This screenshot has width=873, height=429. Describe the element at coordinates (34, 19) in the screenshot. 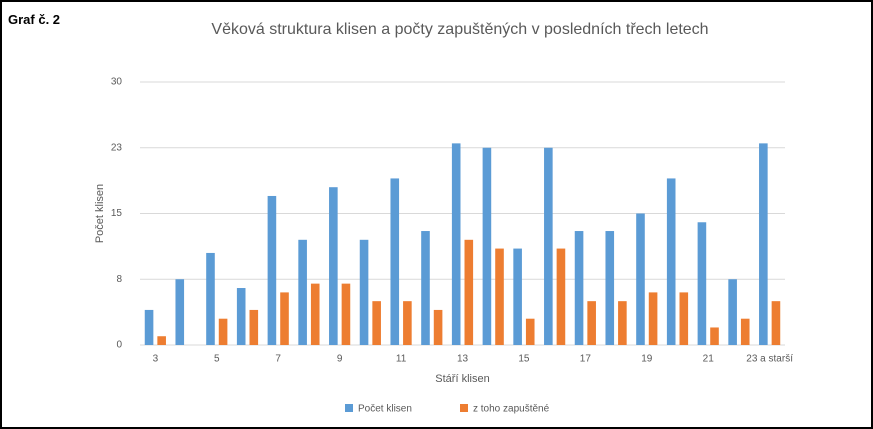

I see `chart-label: Graf č. 2` at that location.